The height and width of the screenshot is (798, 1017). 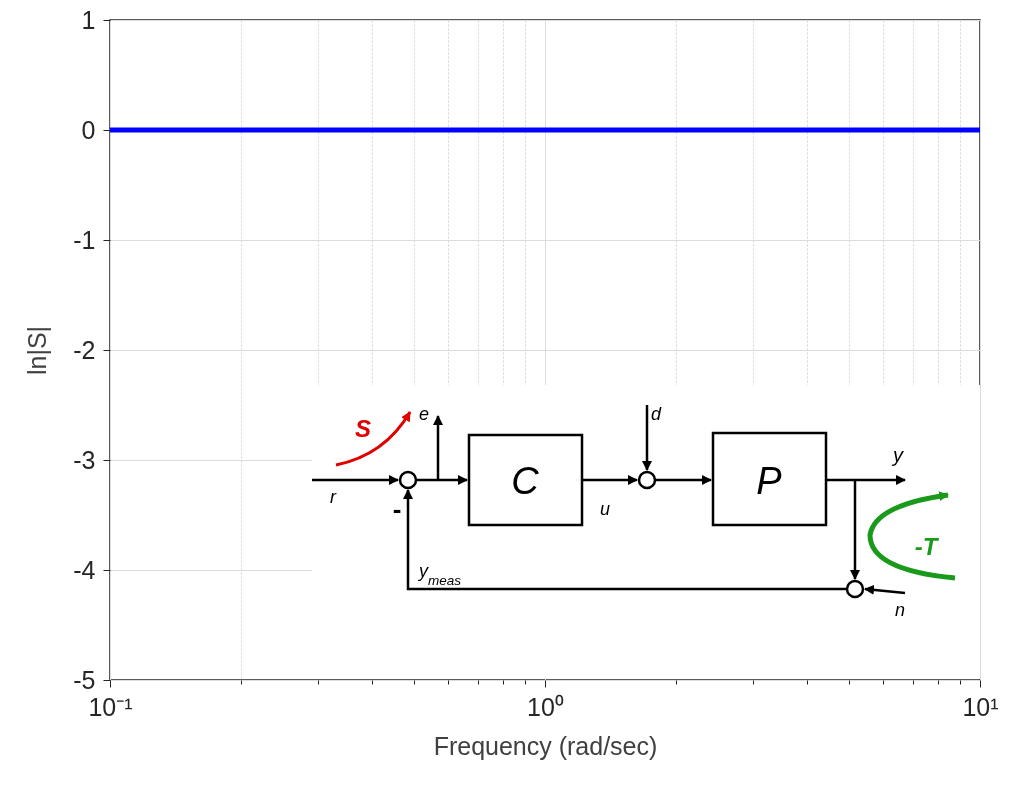 I want to click on y-tick-label: -4, so click(x=84, y=569).